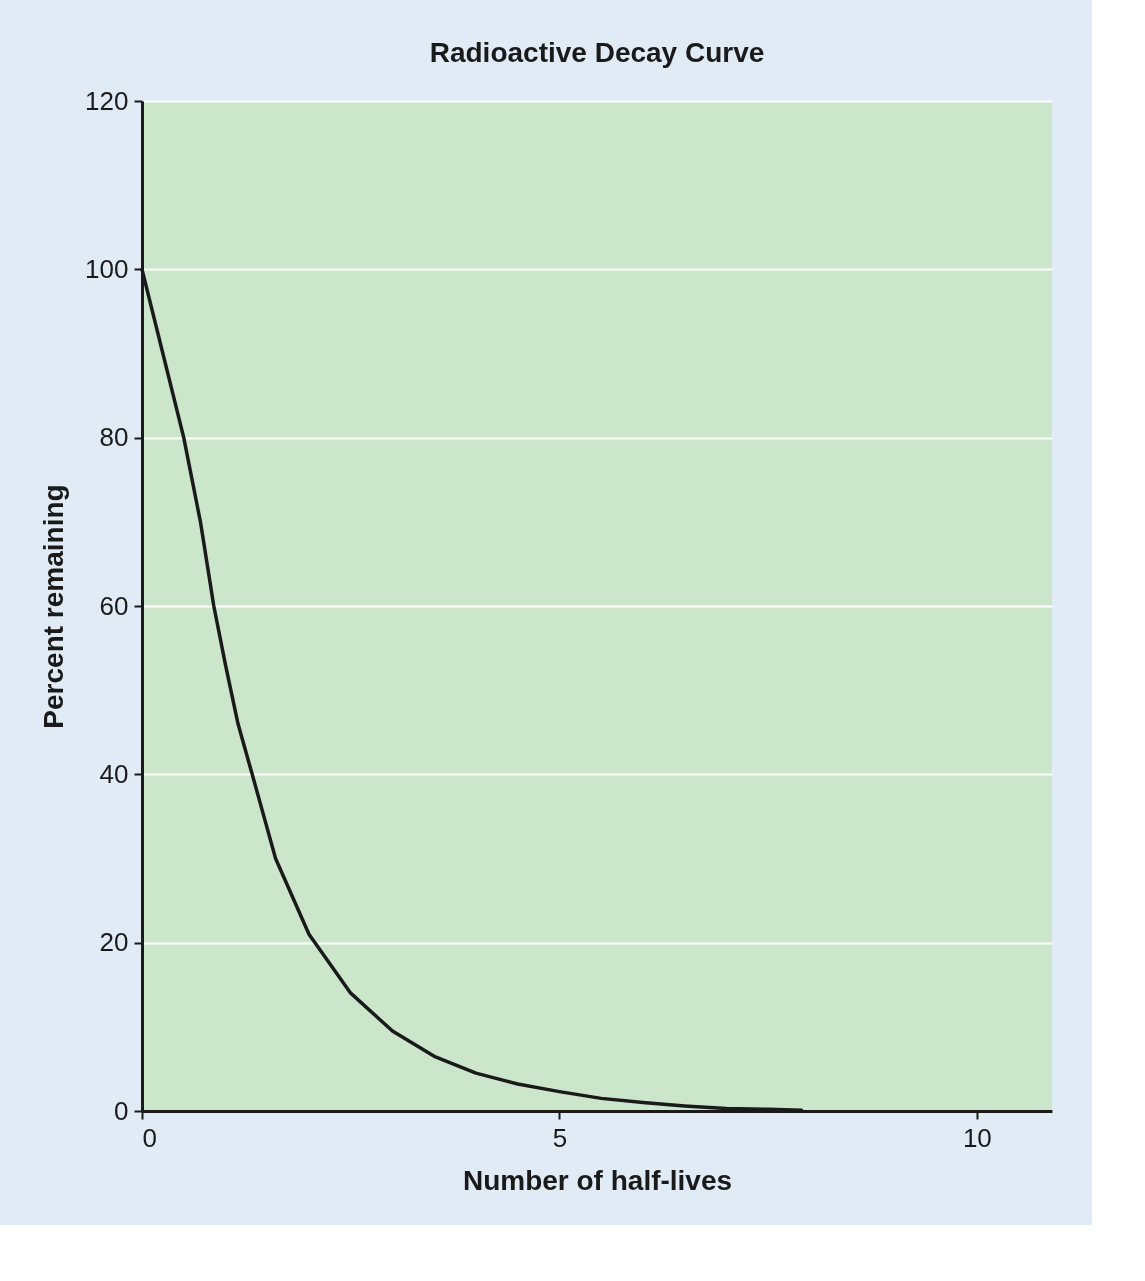 This screenshot has height=1281, width=1145. What do you see at coordinates (107, 268) in the screenshot?
I see `y-tick-label: 100` at bounding box center [107, 268].